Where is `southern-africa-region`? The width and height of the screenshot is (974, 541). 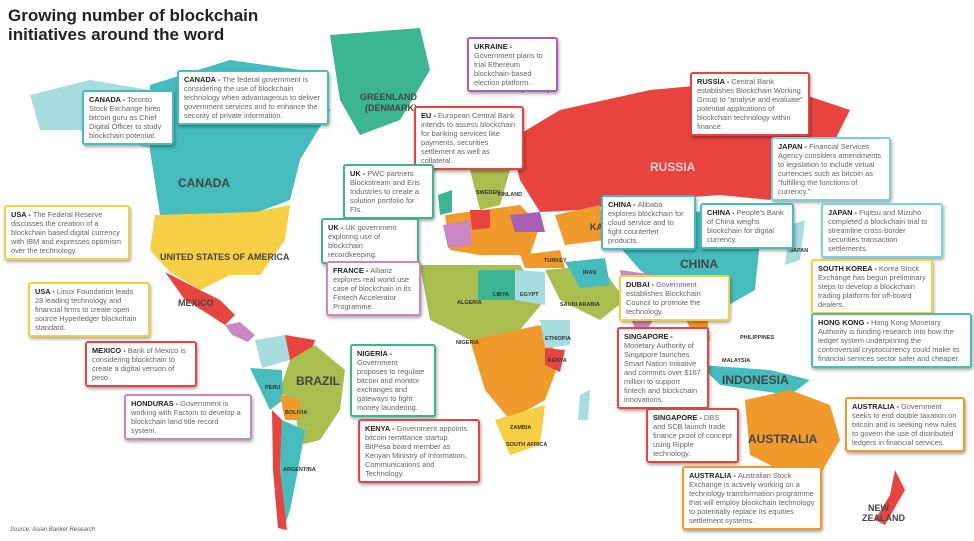
southern-africa-region is located at coordinates (520, 430).